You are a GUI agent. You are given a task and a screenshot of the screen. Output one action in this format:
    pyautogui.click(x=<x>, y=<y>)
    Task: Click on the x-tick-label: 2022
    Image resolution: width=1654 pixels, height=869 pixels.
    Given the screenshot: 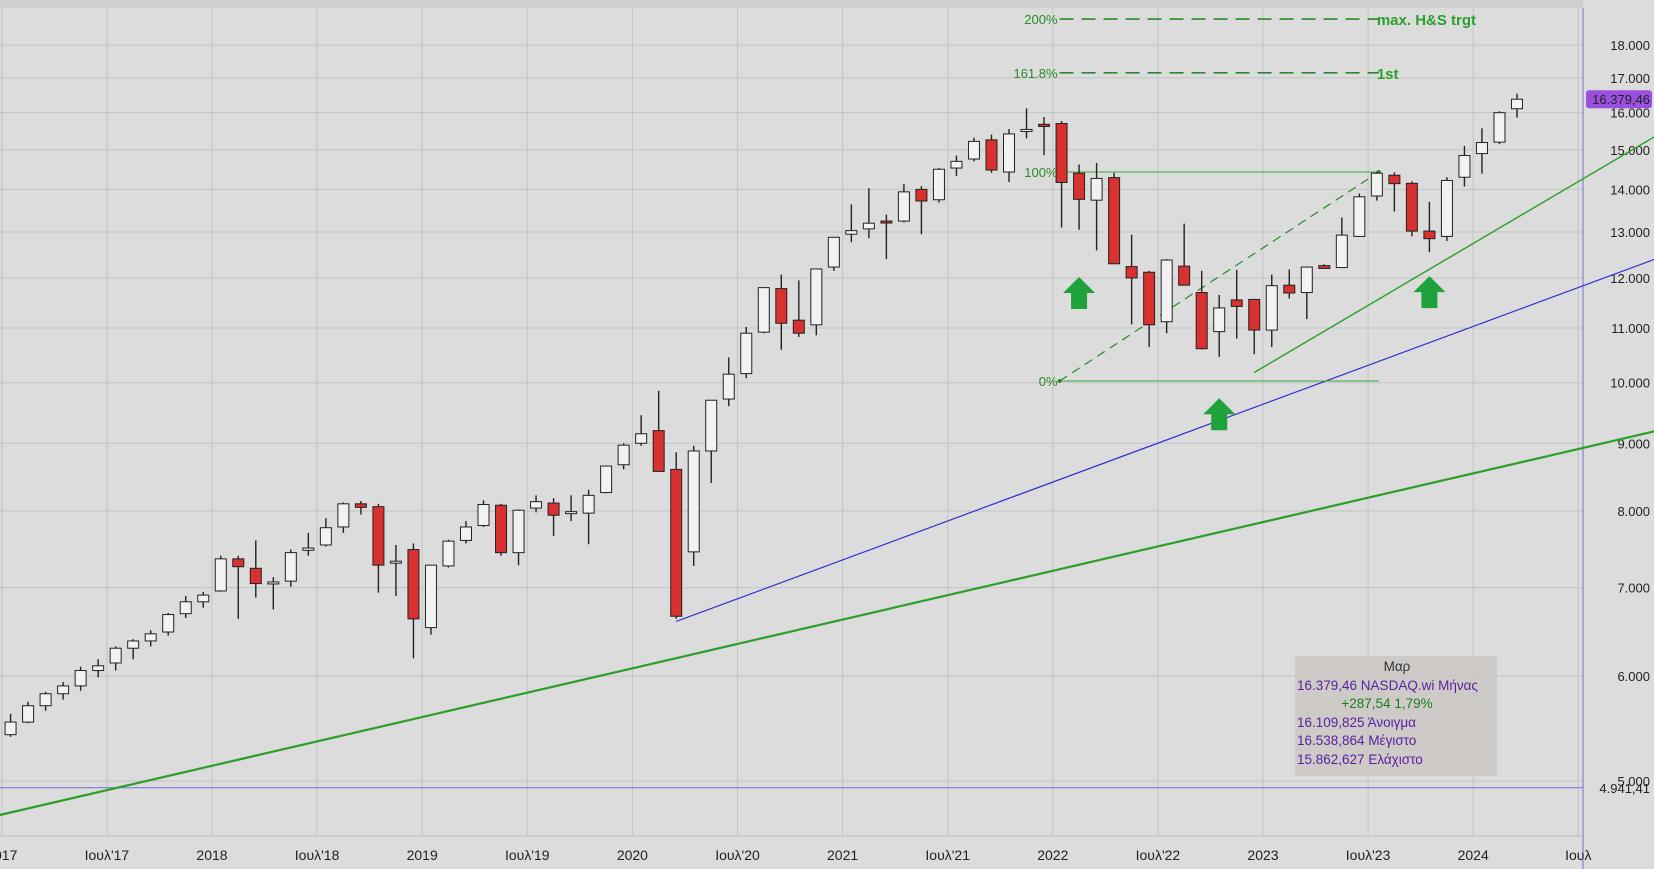 What is the action you would take?
    pyautogui.click(x=1052, y=855)
    